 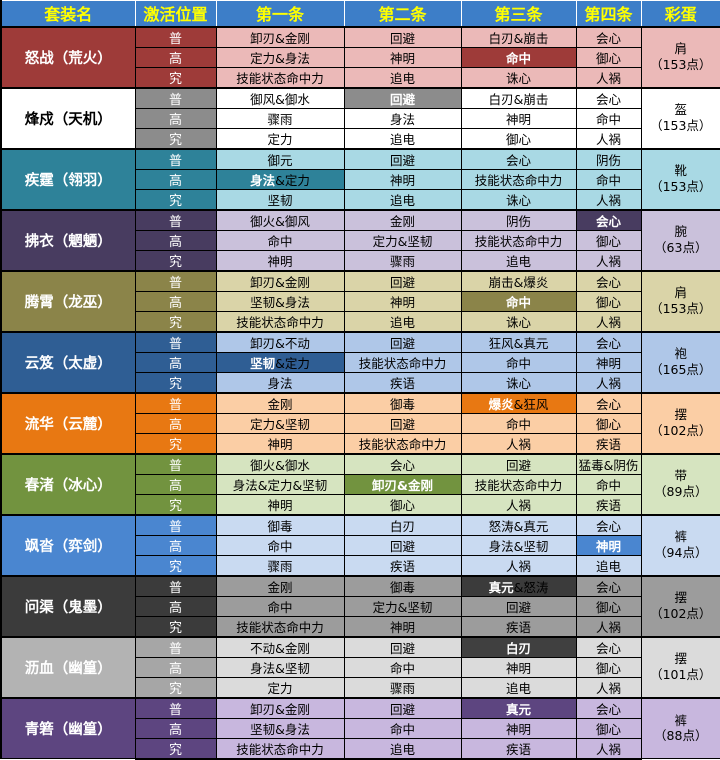 I want to click on bonus-egg-cell: 袍（165点）, so click(x=680, y=361).